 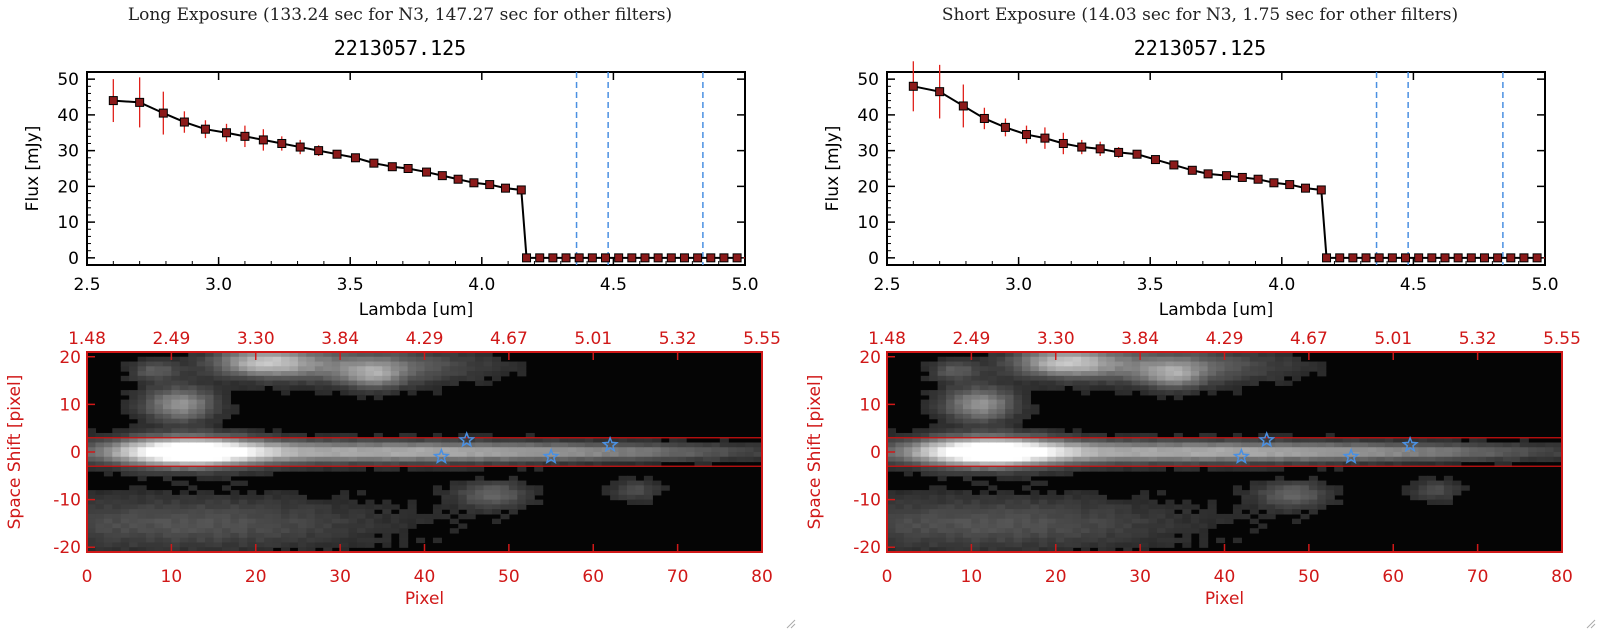 What do you see at coordinates (1351, 456) in the screenshot?
I see `source-star-marker` at bounding box center [1351, 456].